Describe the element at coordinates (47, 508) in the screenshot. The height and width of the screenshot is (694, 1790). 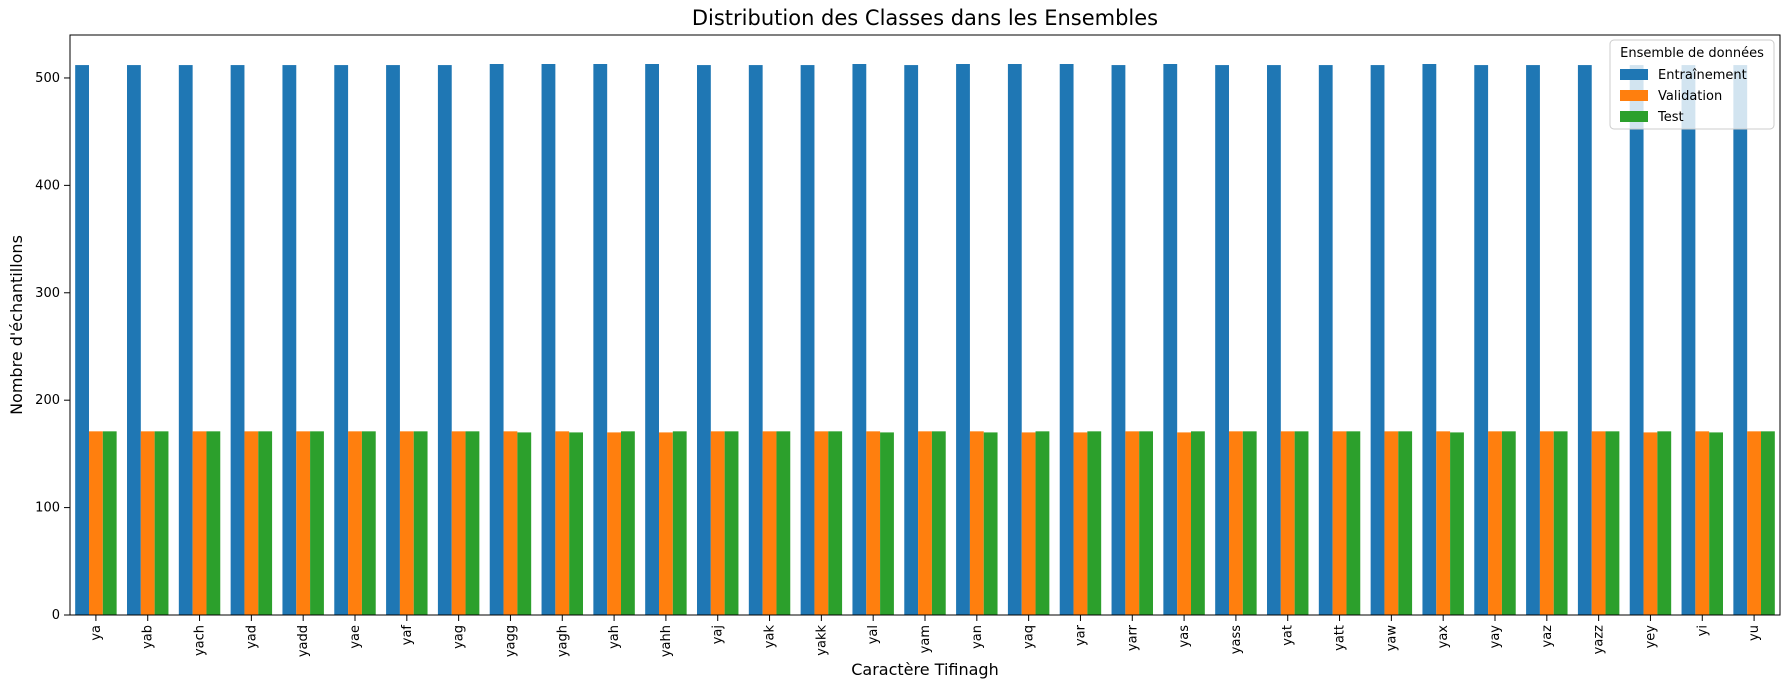
I see `y-tick-label: 100` at that location.